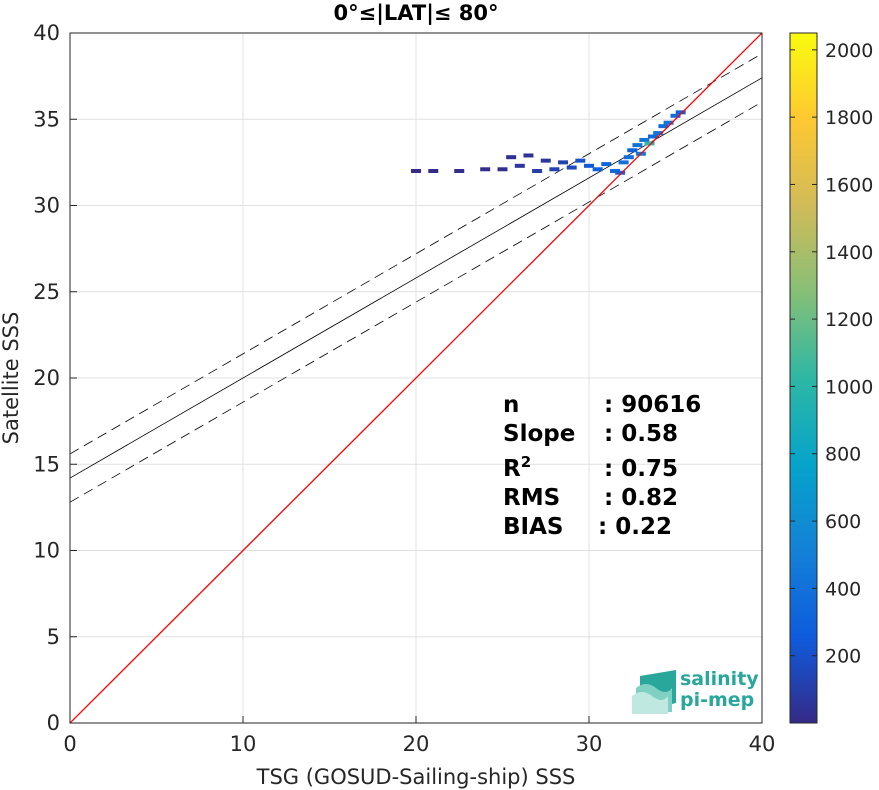  Describe the element at coordinates (719, 679) in the screenshot. I see `logo-line1: salinity` at that location.